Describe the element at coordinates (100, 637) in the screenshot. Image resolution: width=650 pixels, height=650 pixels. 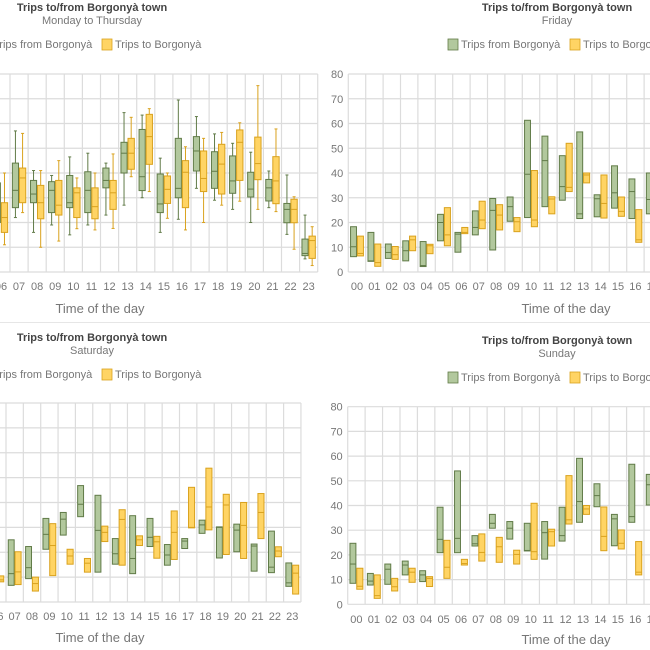
I see `x-axis-label: Time of the day` at that location.